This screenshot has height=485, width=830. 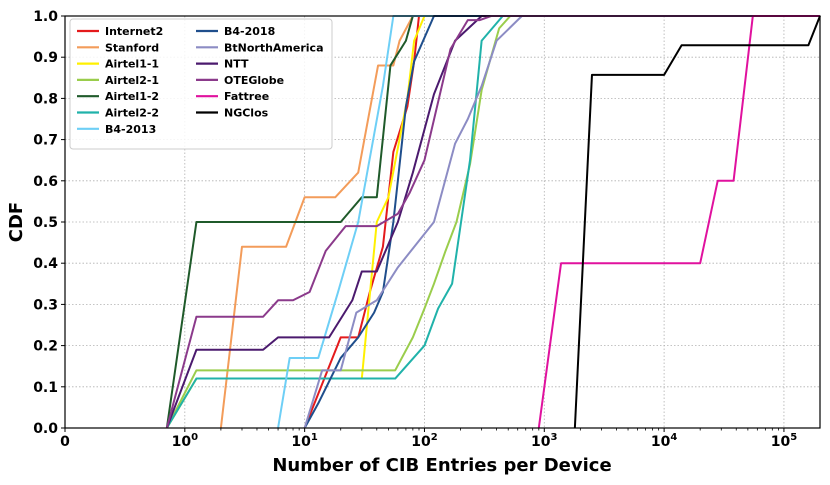 I want to click on x-tick-label: 104, so click(x=664, y=441).